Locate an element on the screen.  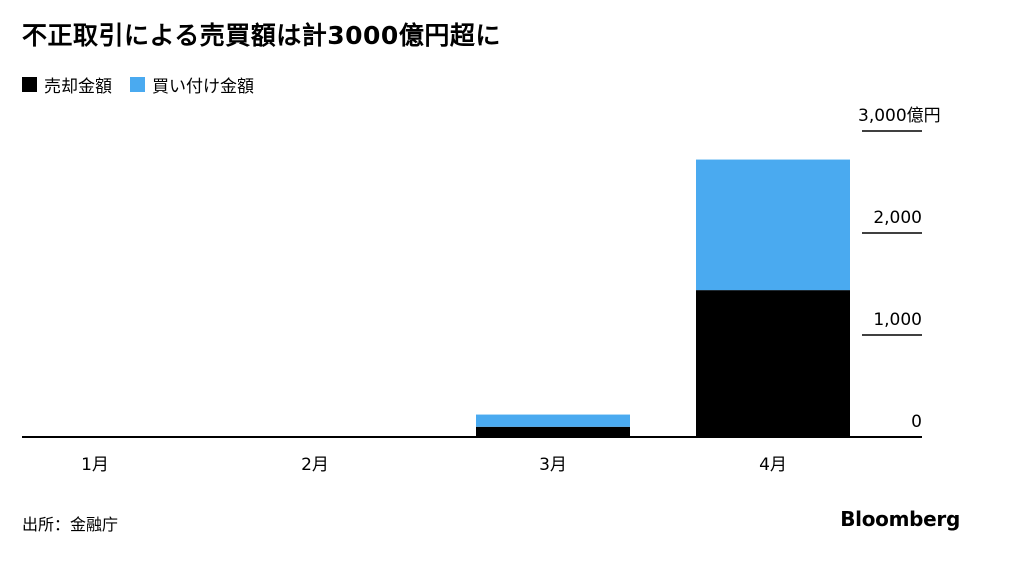
bloomberg-logo: Bloomberg is located at coordinates (900, 519).